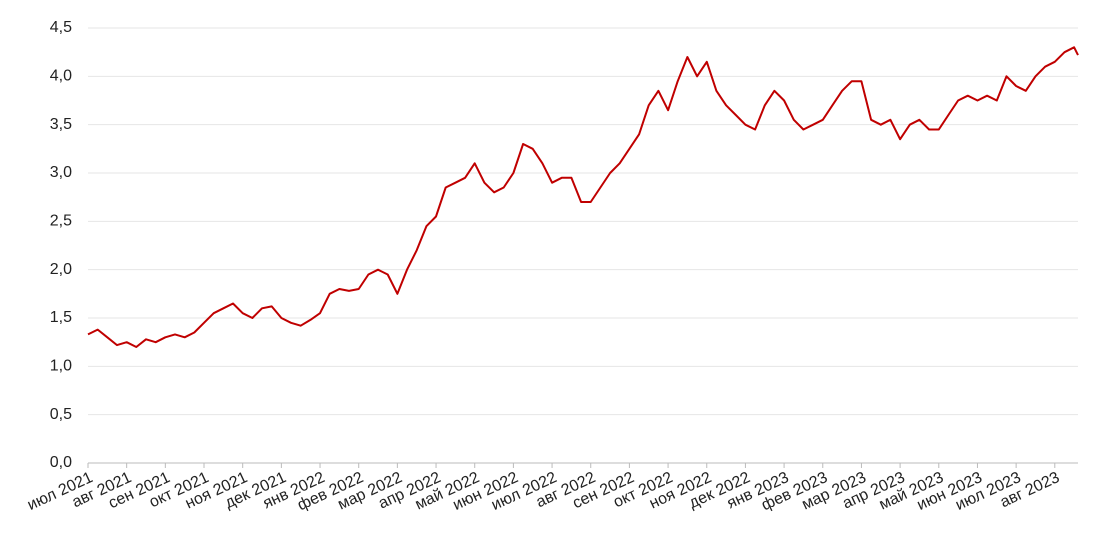 The height and width of the screenshot is (541, 1100). I want to click on y-tick-label: 0,0, so click(61, 462).